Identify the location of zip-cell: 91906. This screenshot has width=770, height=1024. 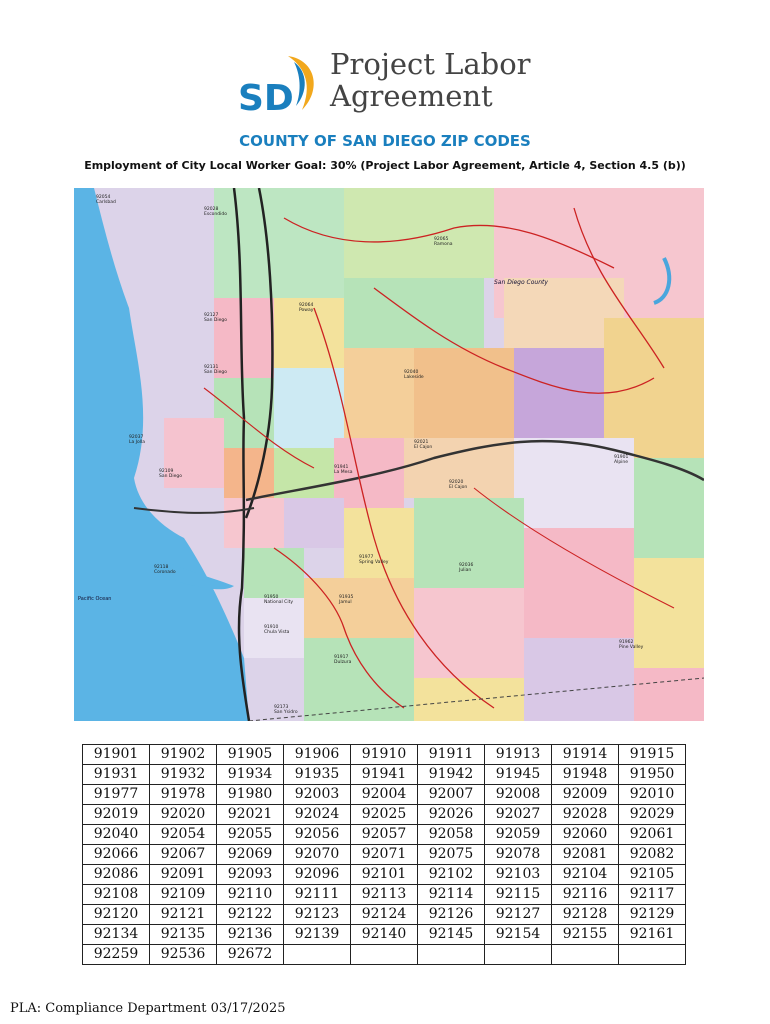
(317, 754).